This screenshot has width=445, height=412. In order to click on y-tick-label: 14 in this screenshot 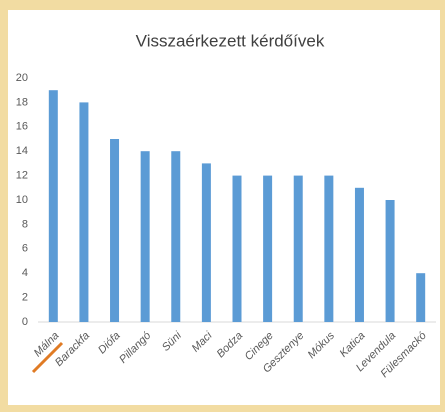, I will do `click(22, 151)`.